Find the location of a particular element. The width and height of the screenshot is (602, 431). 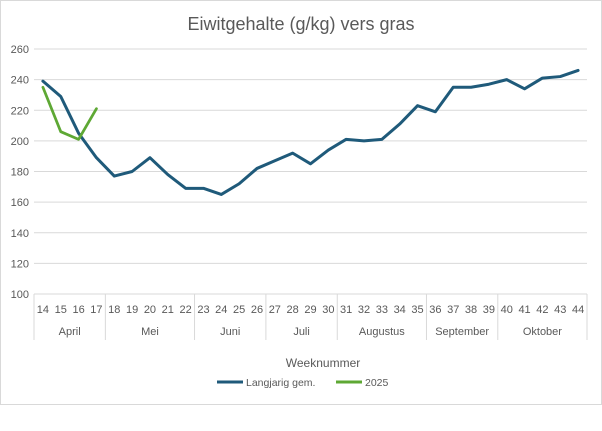

x-tick-label: 40 is located at coordinates (507, 310).